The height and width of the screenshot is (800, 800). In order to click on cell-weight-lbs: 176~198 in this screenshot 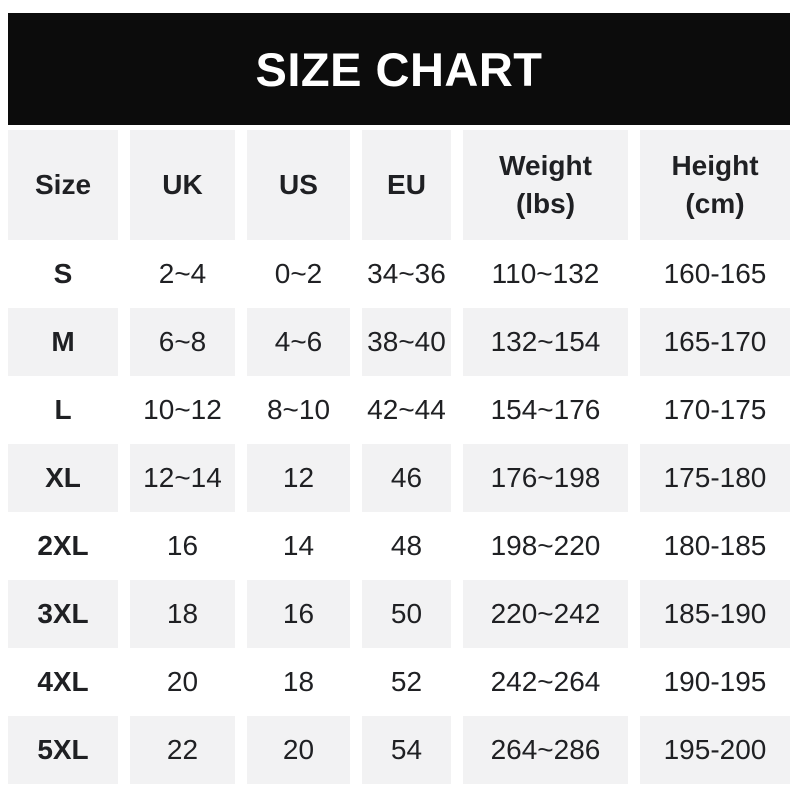, I will do `click(545, 478)`.